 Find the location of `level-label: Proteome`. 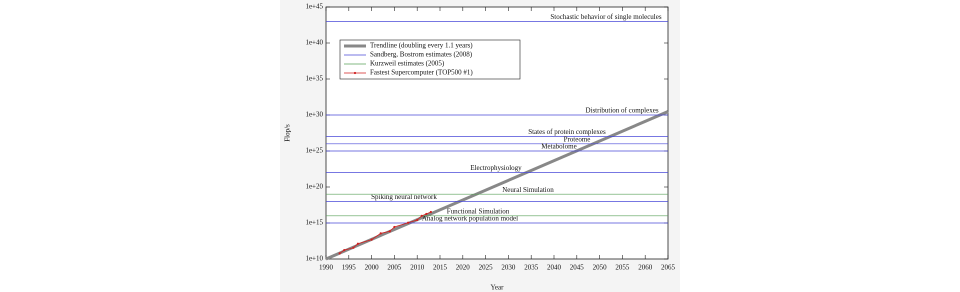

level-label: Proteome is located at coordinates (577, 139).